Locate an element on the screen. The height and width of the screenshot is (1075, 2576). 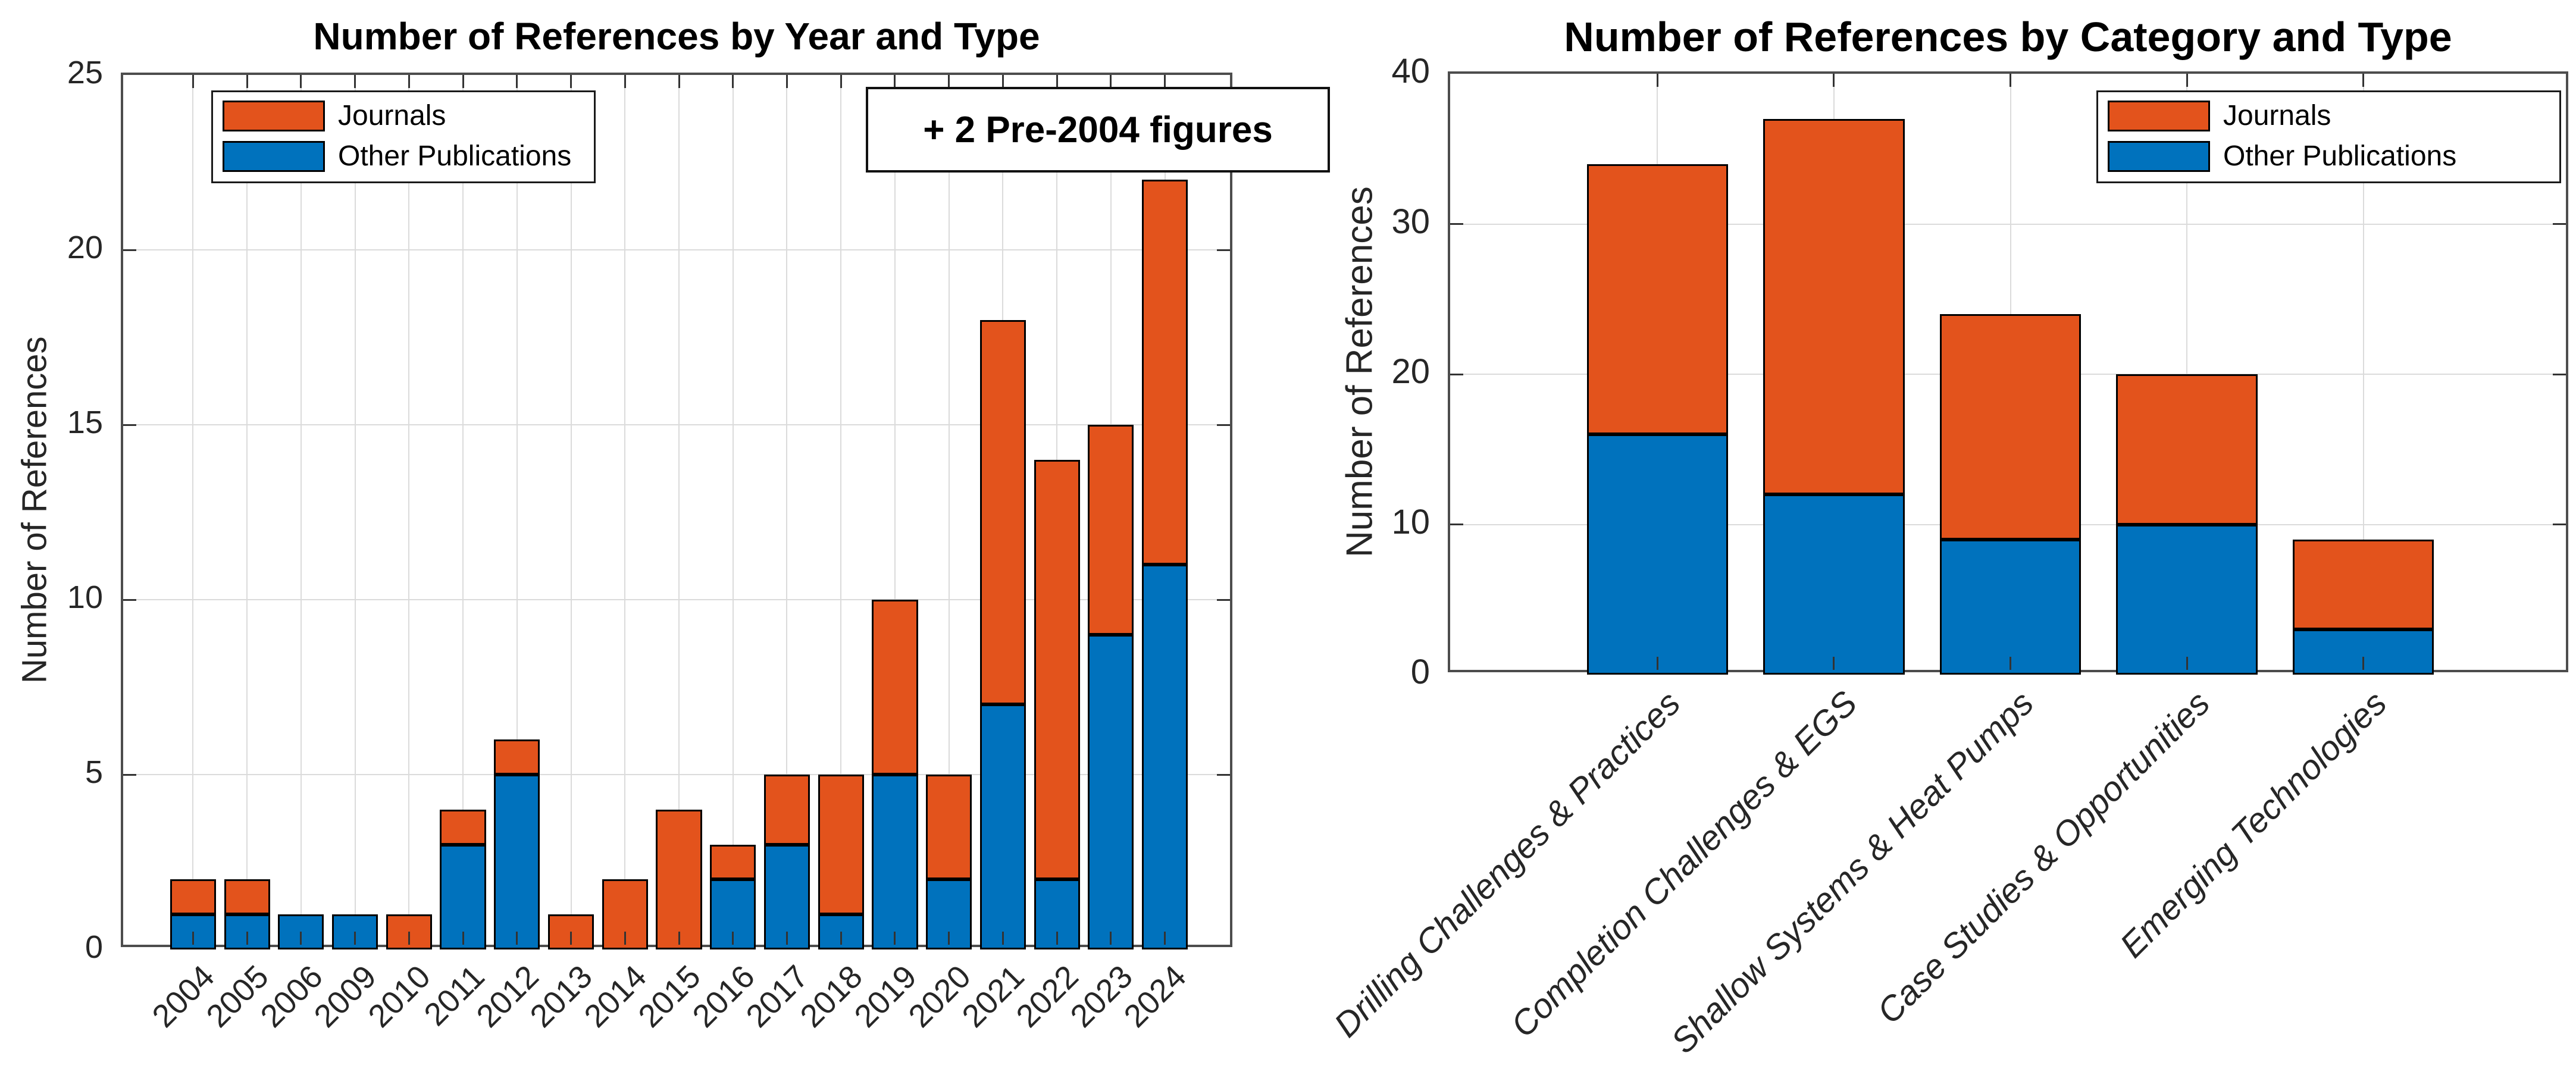
pre-2004-annotation-box: + 2 Pre-2004 figures is located at coordinates (1098, 130).